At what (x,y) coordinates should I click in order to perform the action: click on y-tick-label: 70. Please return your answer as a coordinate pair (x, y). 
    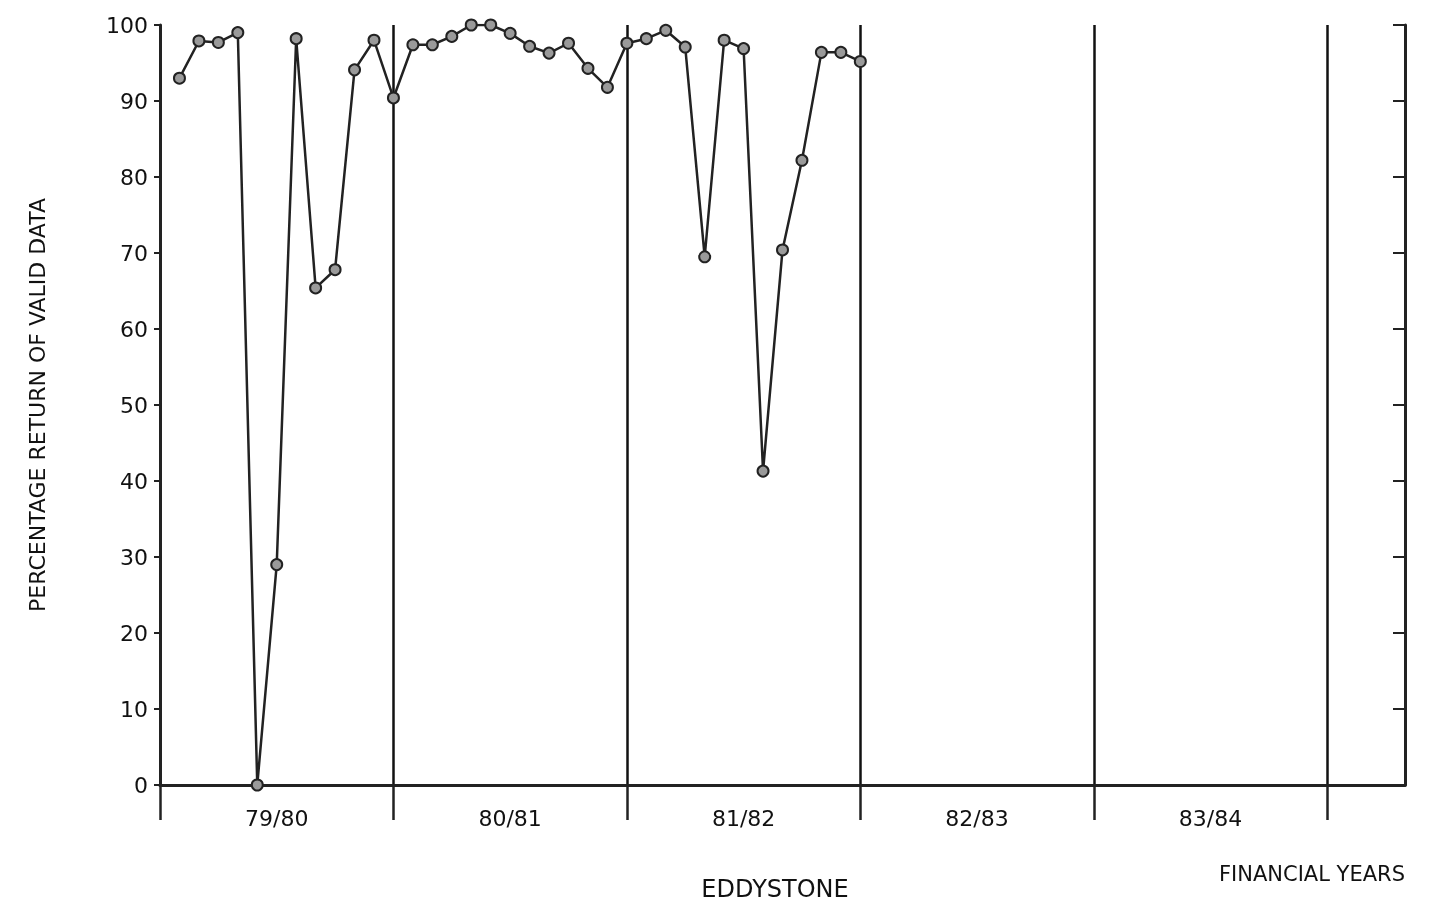
    Looking at the image, I should click on (134, 253).